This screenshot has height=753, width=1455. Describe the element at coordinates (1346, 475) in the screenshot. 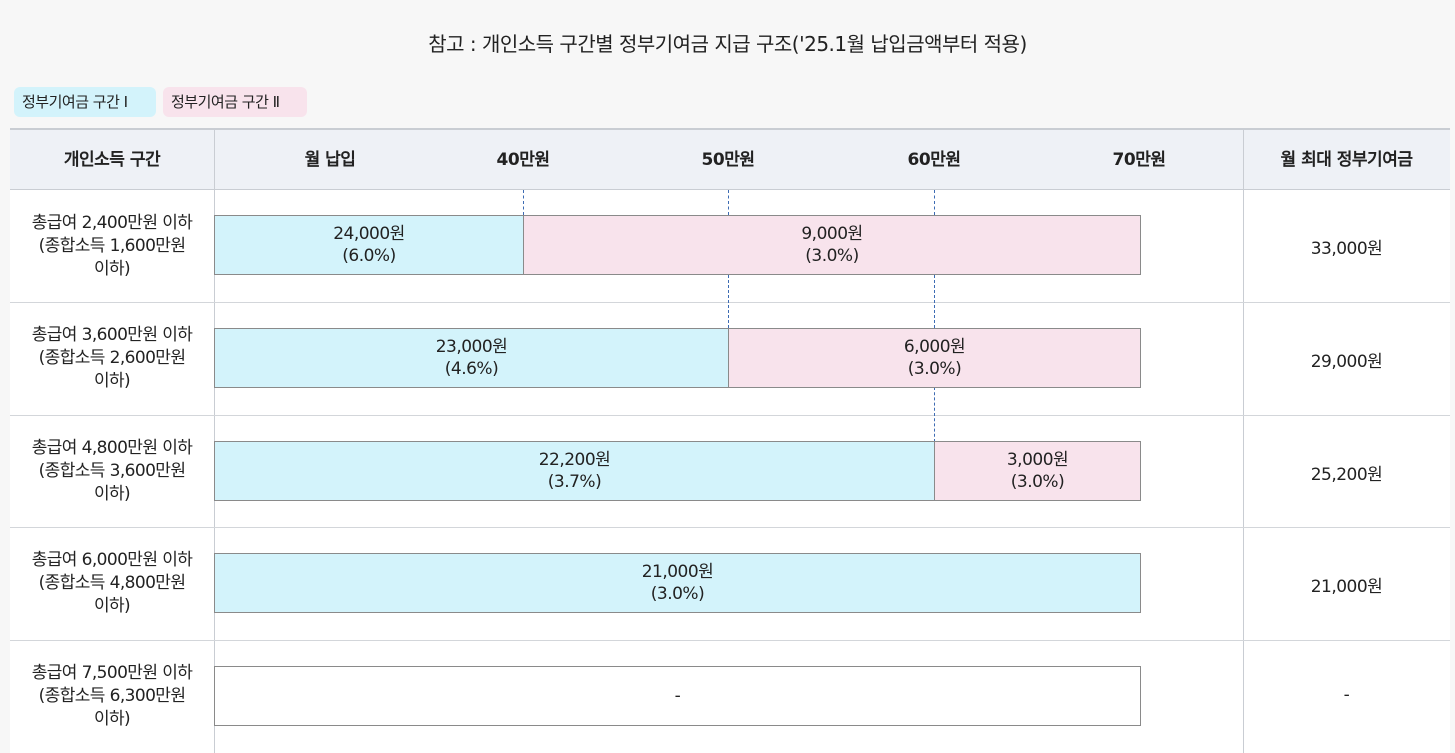

I see `row-3-max-contribution: 25,200원` at that location.